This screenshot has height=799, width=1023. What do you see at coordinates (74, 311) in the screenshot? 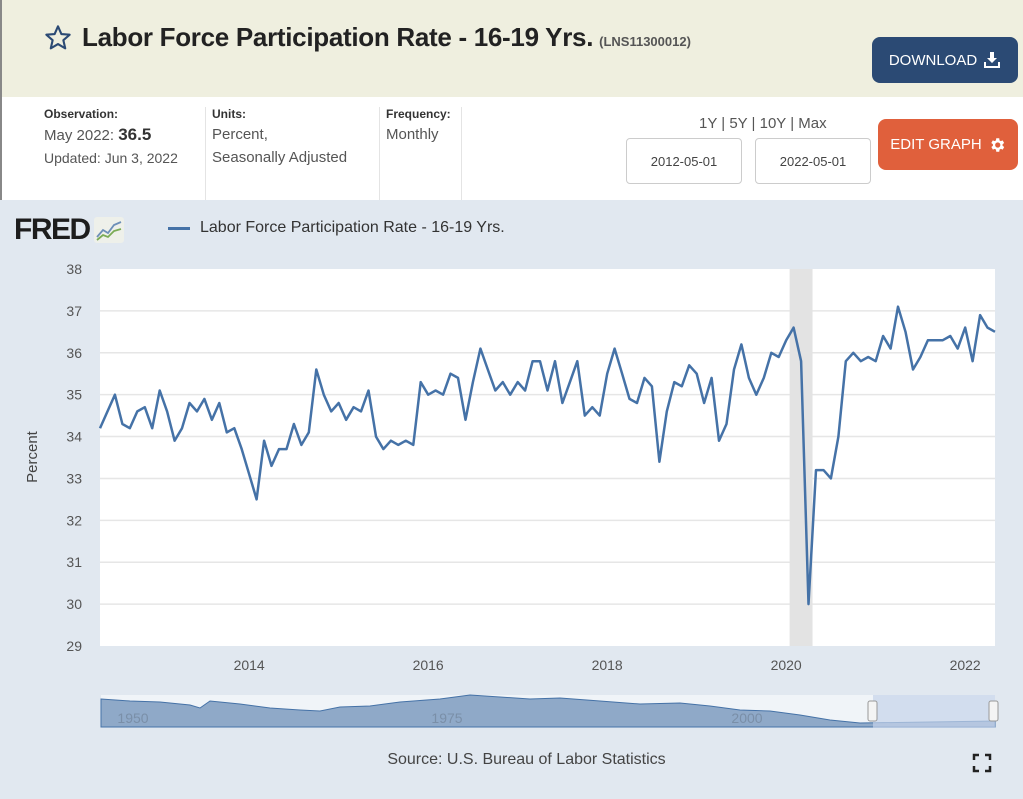
I see `y-tick-label: 37` at bounding box center [74, 311].